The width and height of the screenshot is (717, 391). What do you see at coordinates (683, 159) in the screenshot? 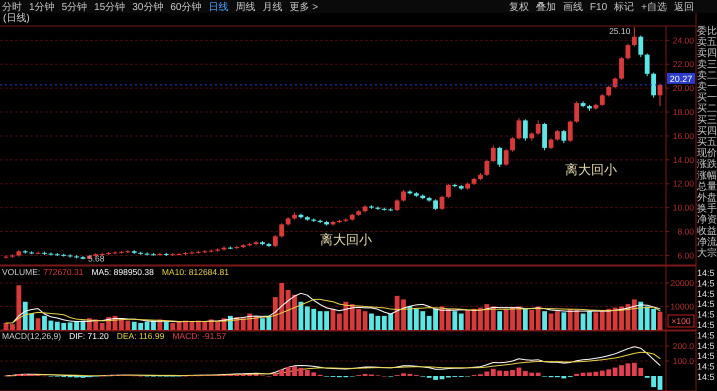
I see `y-tick-label: 14.00` at bounding box center [683, 159].